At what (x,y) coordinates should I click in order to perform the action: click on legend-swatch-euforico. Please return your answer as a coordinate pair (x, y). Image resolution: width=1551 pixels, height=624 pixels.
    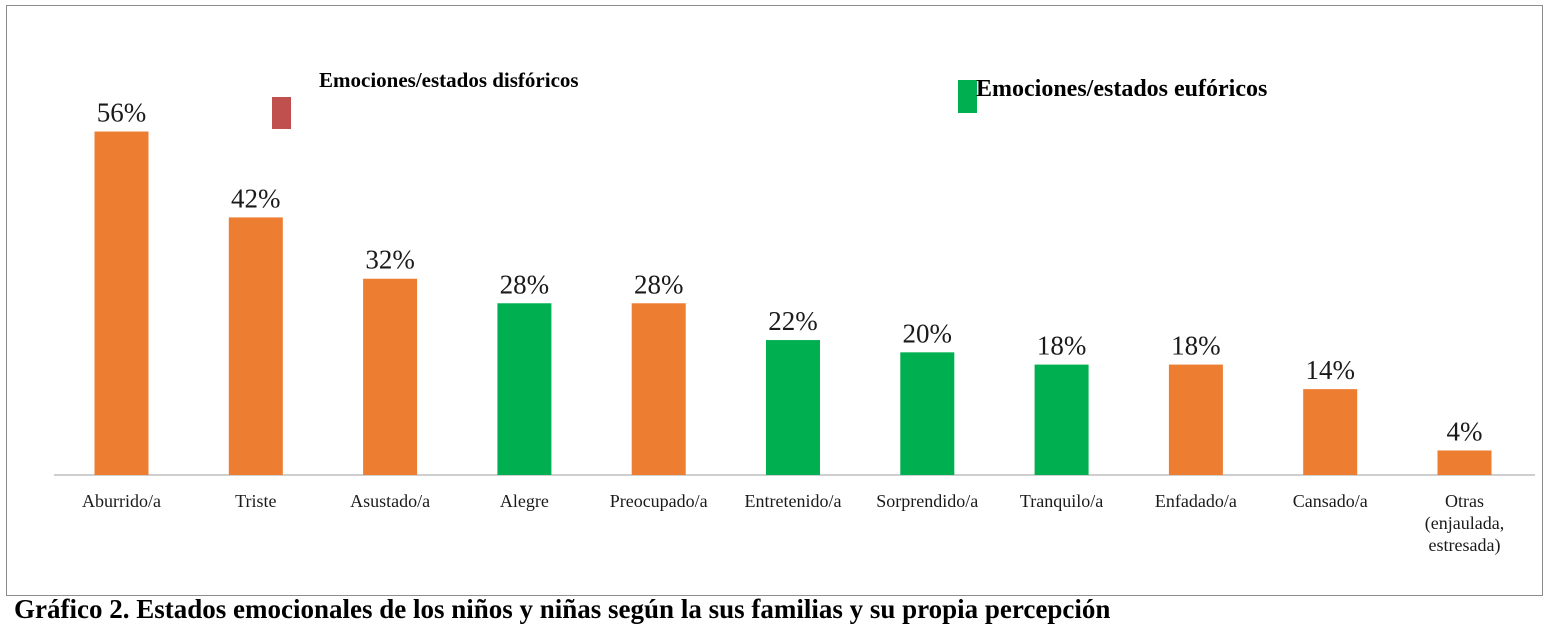
    Looking at the image, I should click on (967, 96).